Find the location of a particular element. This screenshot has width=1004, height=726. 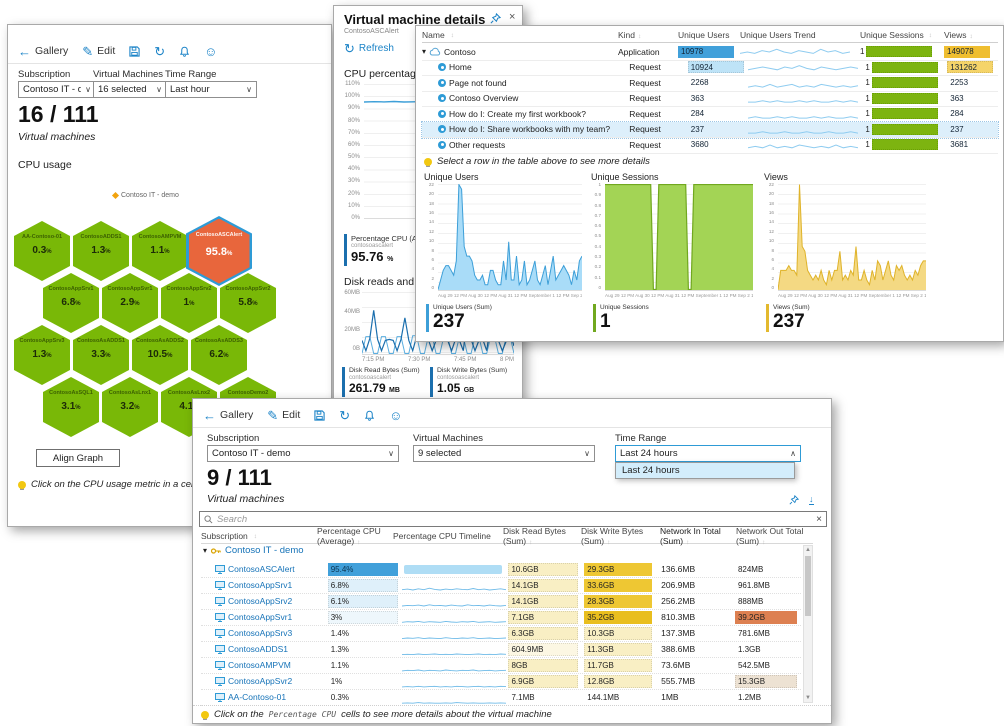

vm-name-cell: ContosoAMPVM is located at coordinates (264, 665).